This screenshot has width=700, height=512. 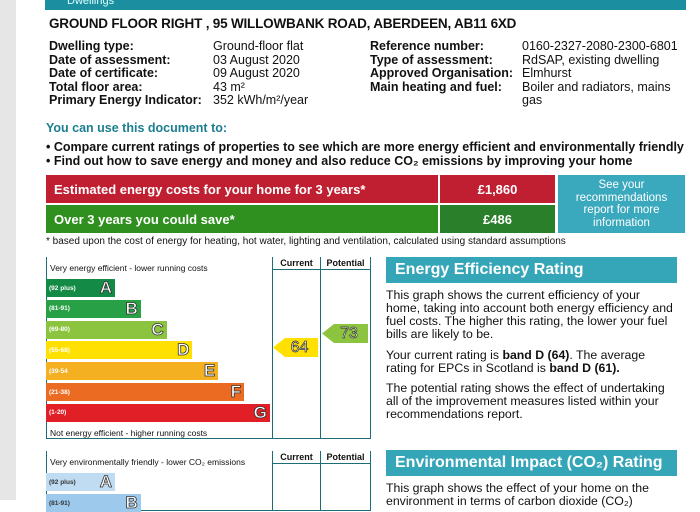 What do you see at coordinates (349, 333) in the screenshot?
I see `potential-rating-value: 73` at bounding box center [349, 333].